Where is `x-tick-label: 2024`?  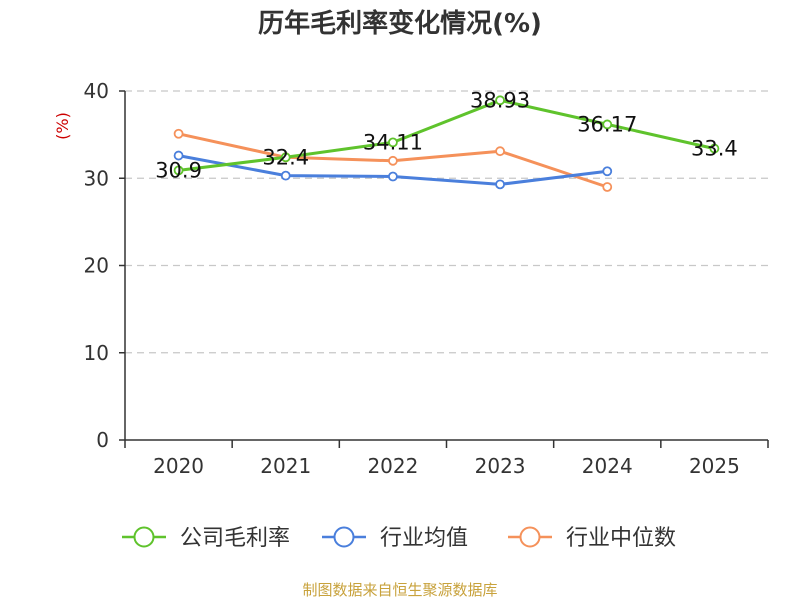
x-tick-label: 2024 is located at coordinates (607, 466).